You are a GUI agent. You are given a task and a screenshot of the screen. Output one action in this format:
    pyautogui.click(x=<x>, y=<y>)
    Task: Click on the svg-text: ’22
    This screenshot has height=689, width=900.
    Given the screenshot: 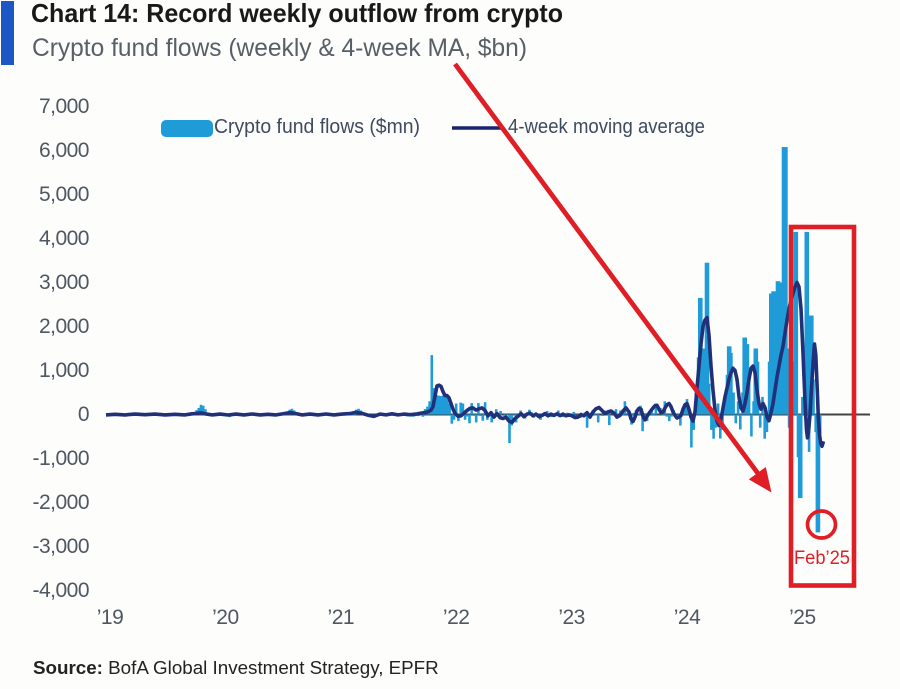 What is the action you would take?
    pyautogui.click(x=456, y=617)
    